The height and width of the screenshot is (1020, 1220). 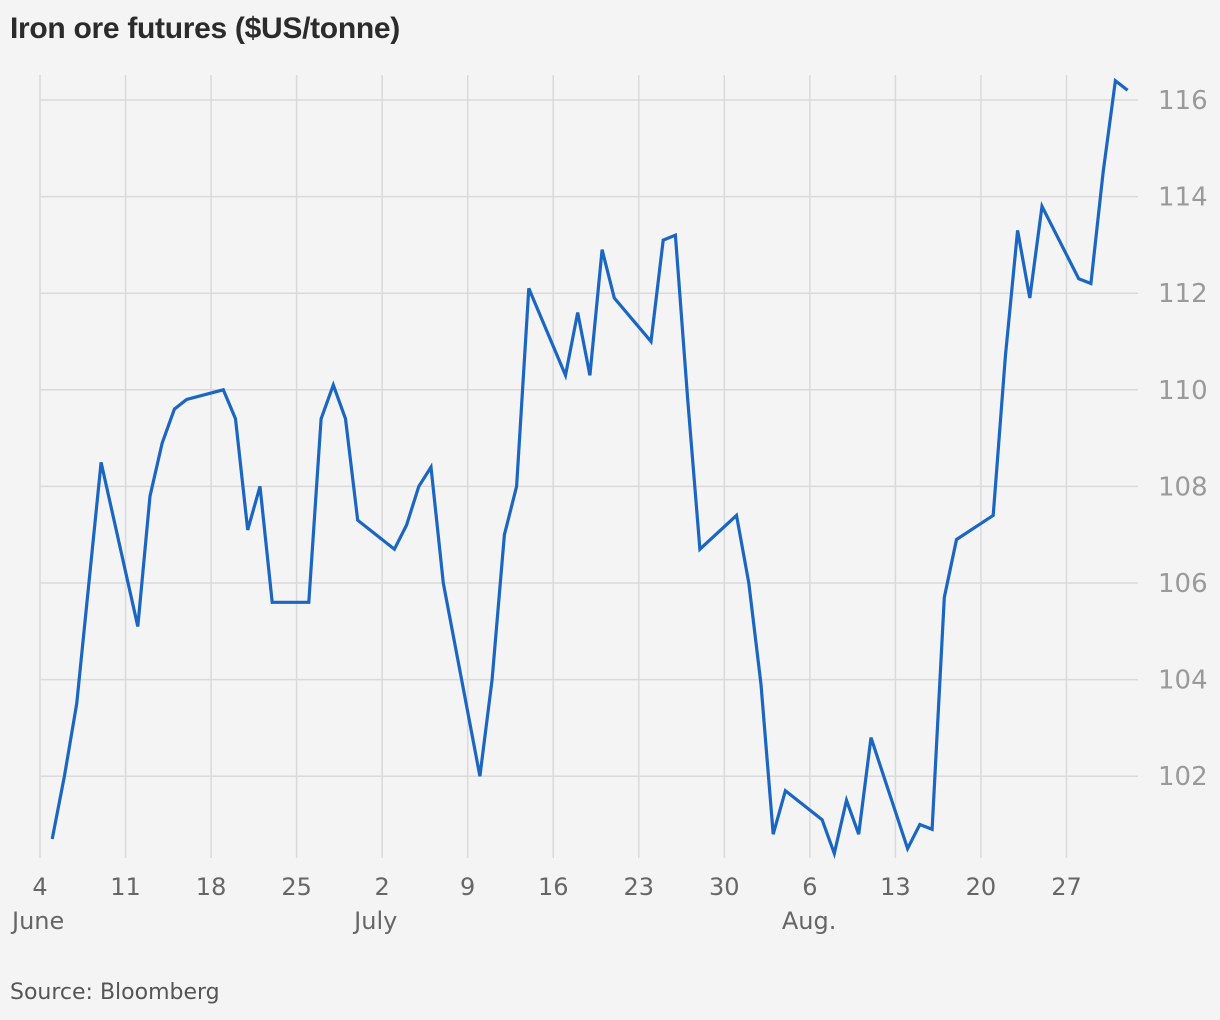 What do you see at coordinates (1183, 294) in the screenshot?
I see `y-tick-label: 112` at bounding box center [1183, 294].